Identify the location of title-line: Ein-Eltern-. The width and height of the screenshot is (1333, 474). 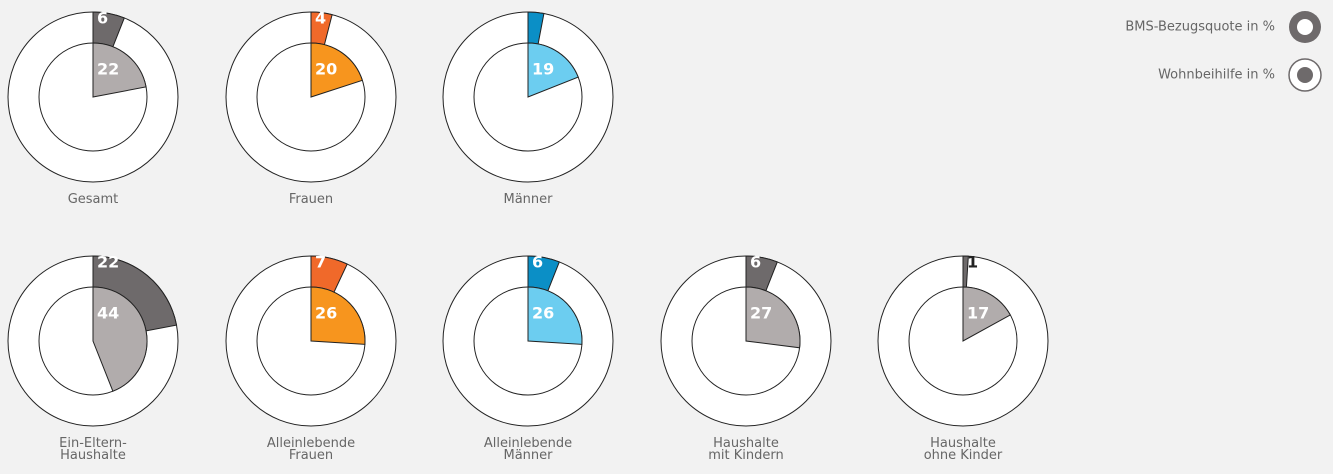
(93, 443).